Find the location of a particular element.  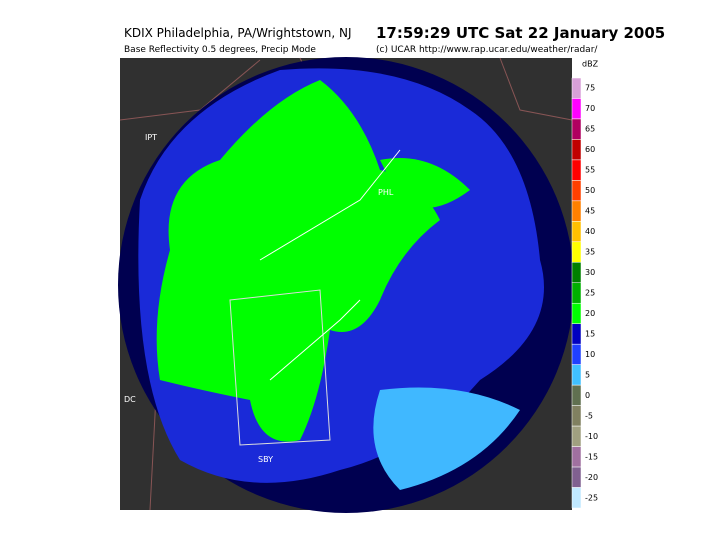

echo-green is located at coordinates (425, 183).